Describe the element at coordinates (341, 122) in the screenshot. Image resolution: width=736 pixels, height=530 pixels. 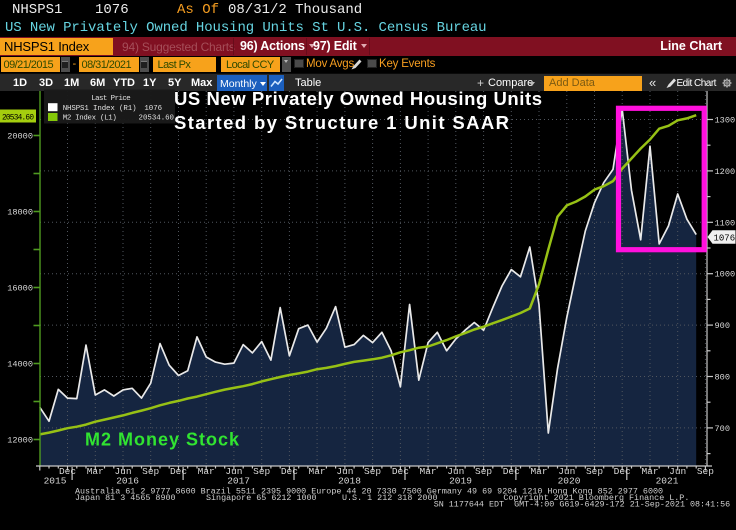
I see `svg-text:Started by Structure 1 Unit SA: Started by Structure 1 Unit SAAR` at that location.